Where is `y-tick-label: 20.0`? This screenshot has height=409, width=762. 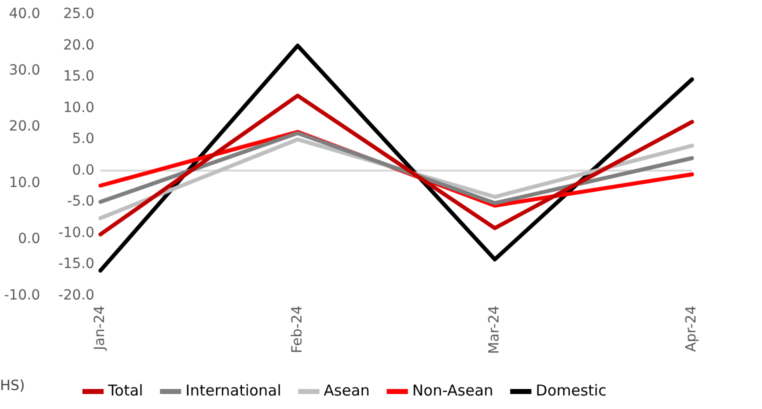
y-tick-label: 20.0 is located at coordinates (78, 45).